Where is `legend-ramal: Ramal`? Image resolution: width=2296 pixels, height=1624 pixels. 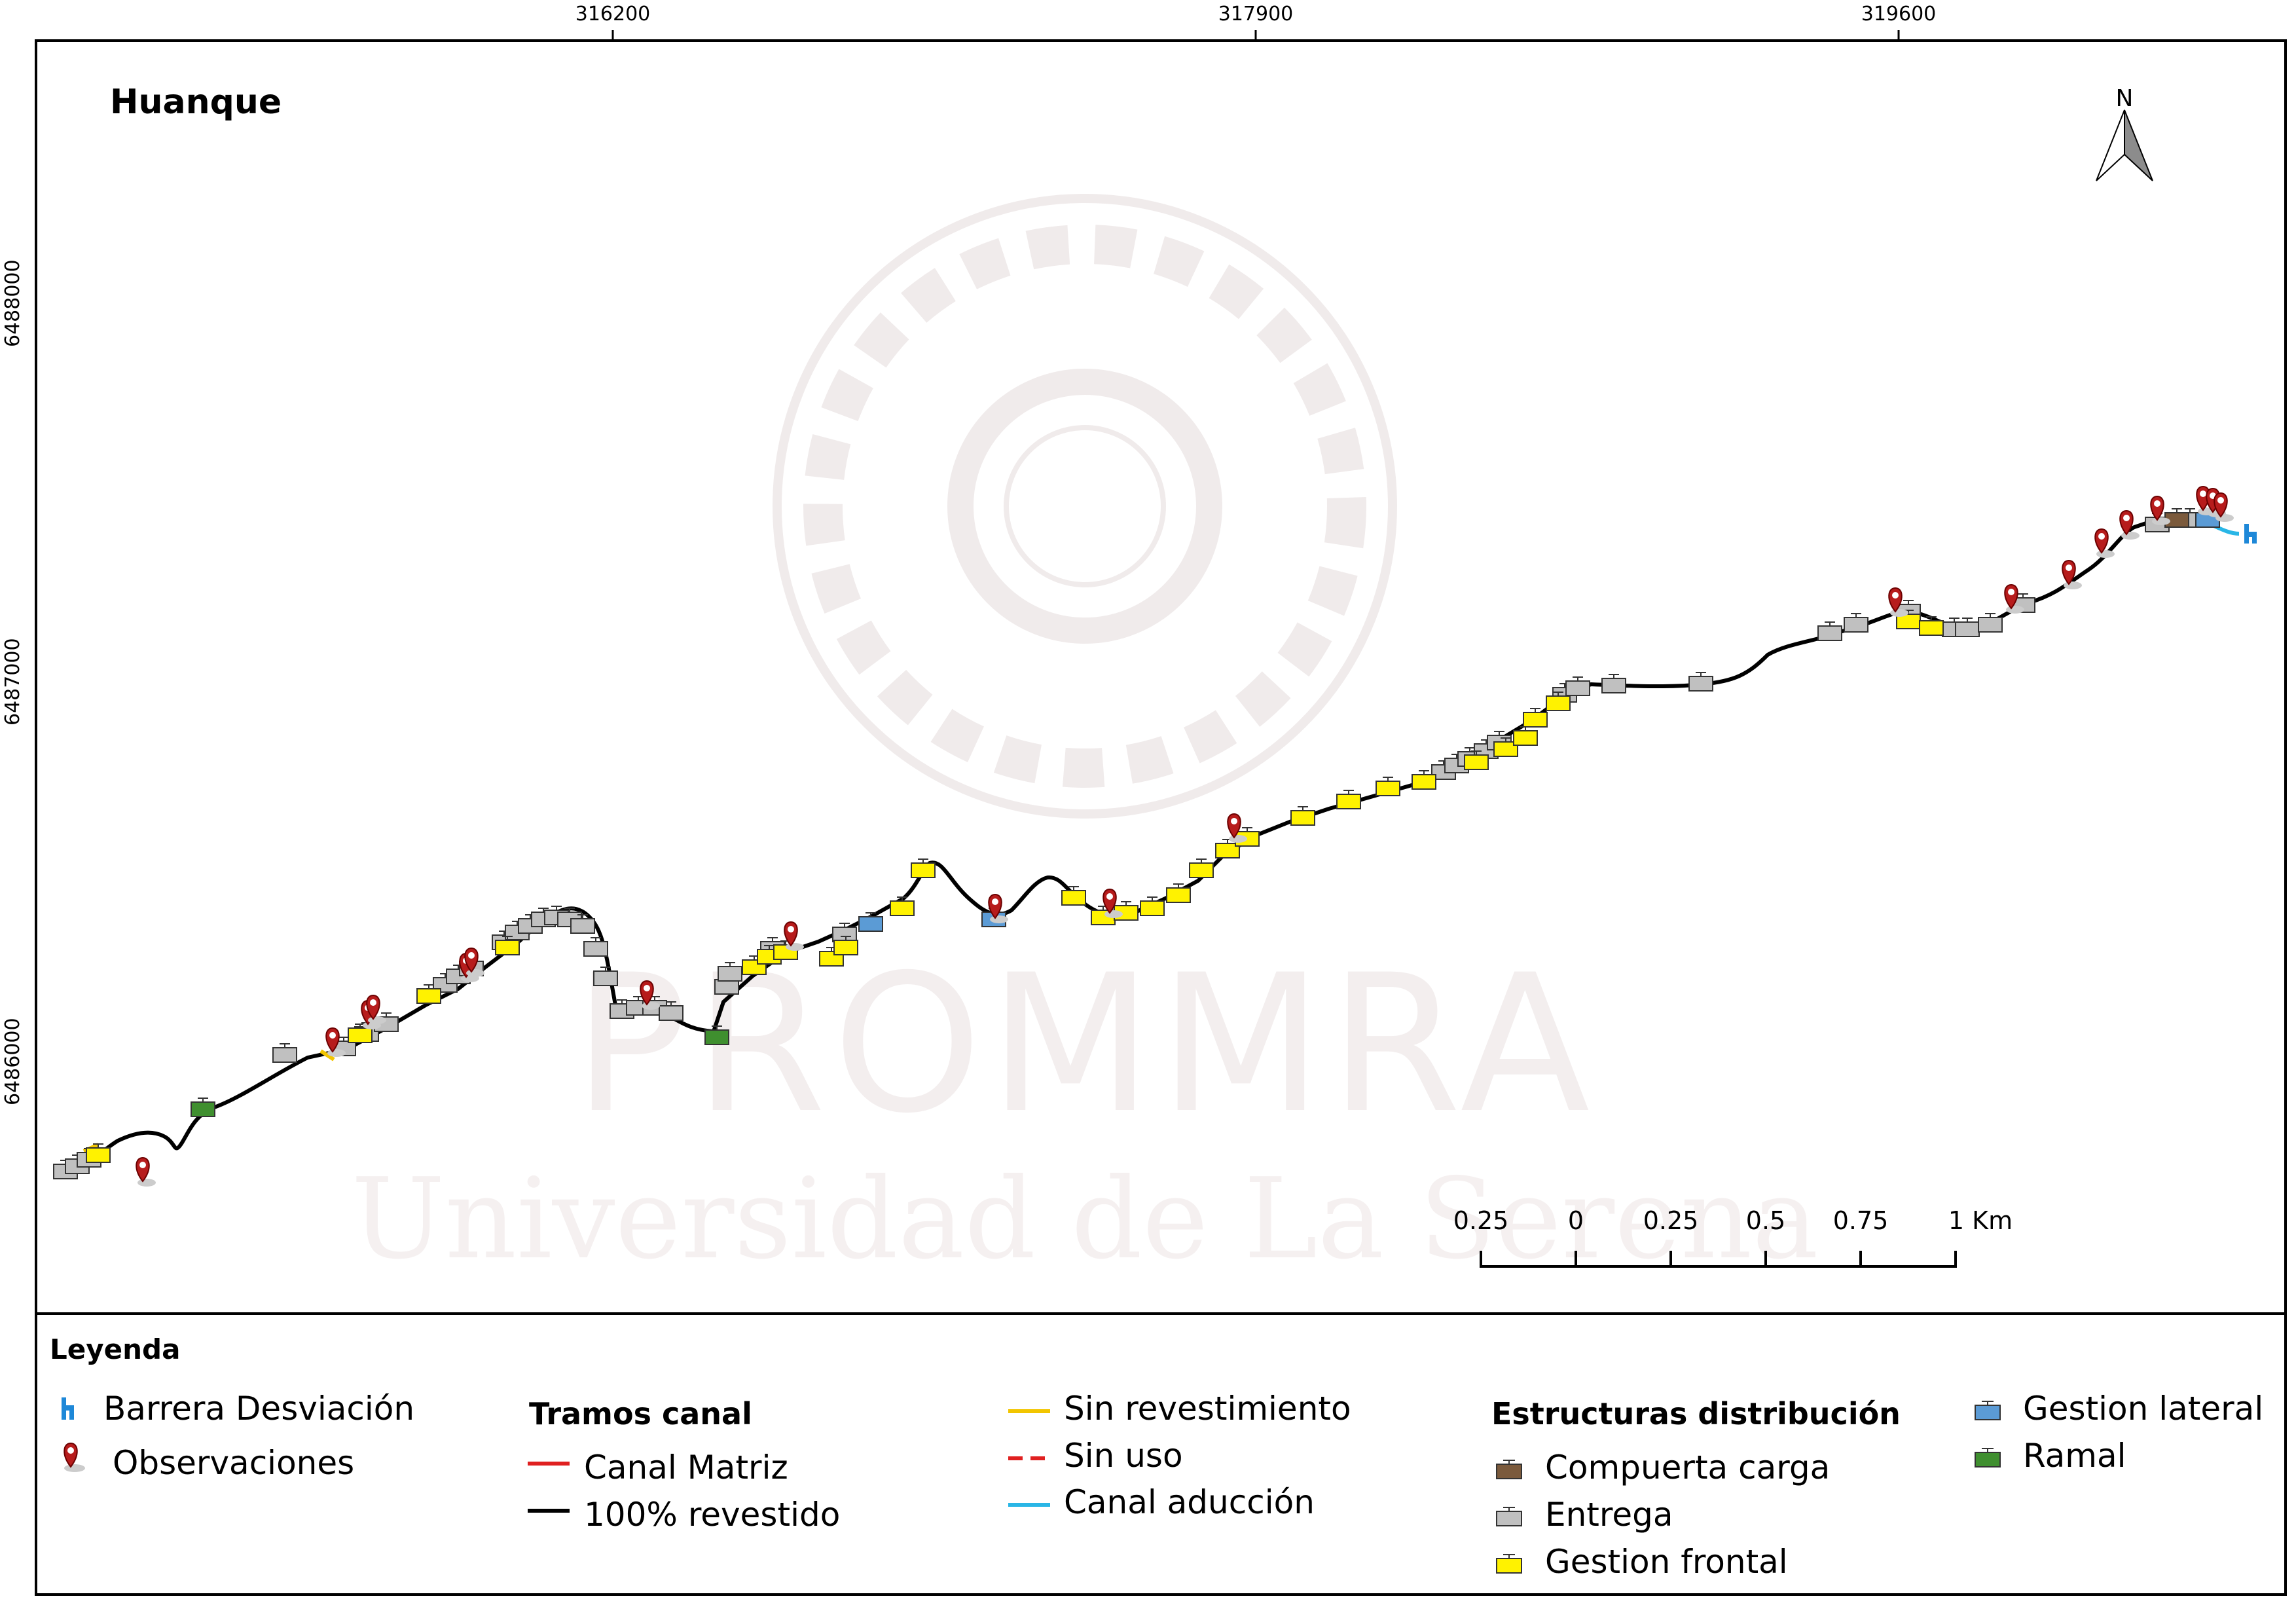 legend-ramal: Ramal is located at coordinates (2074, 1456).